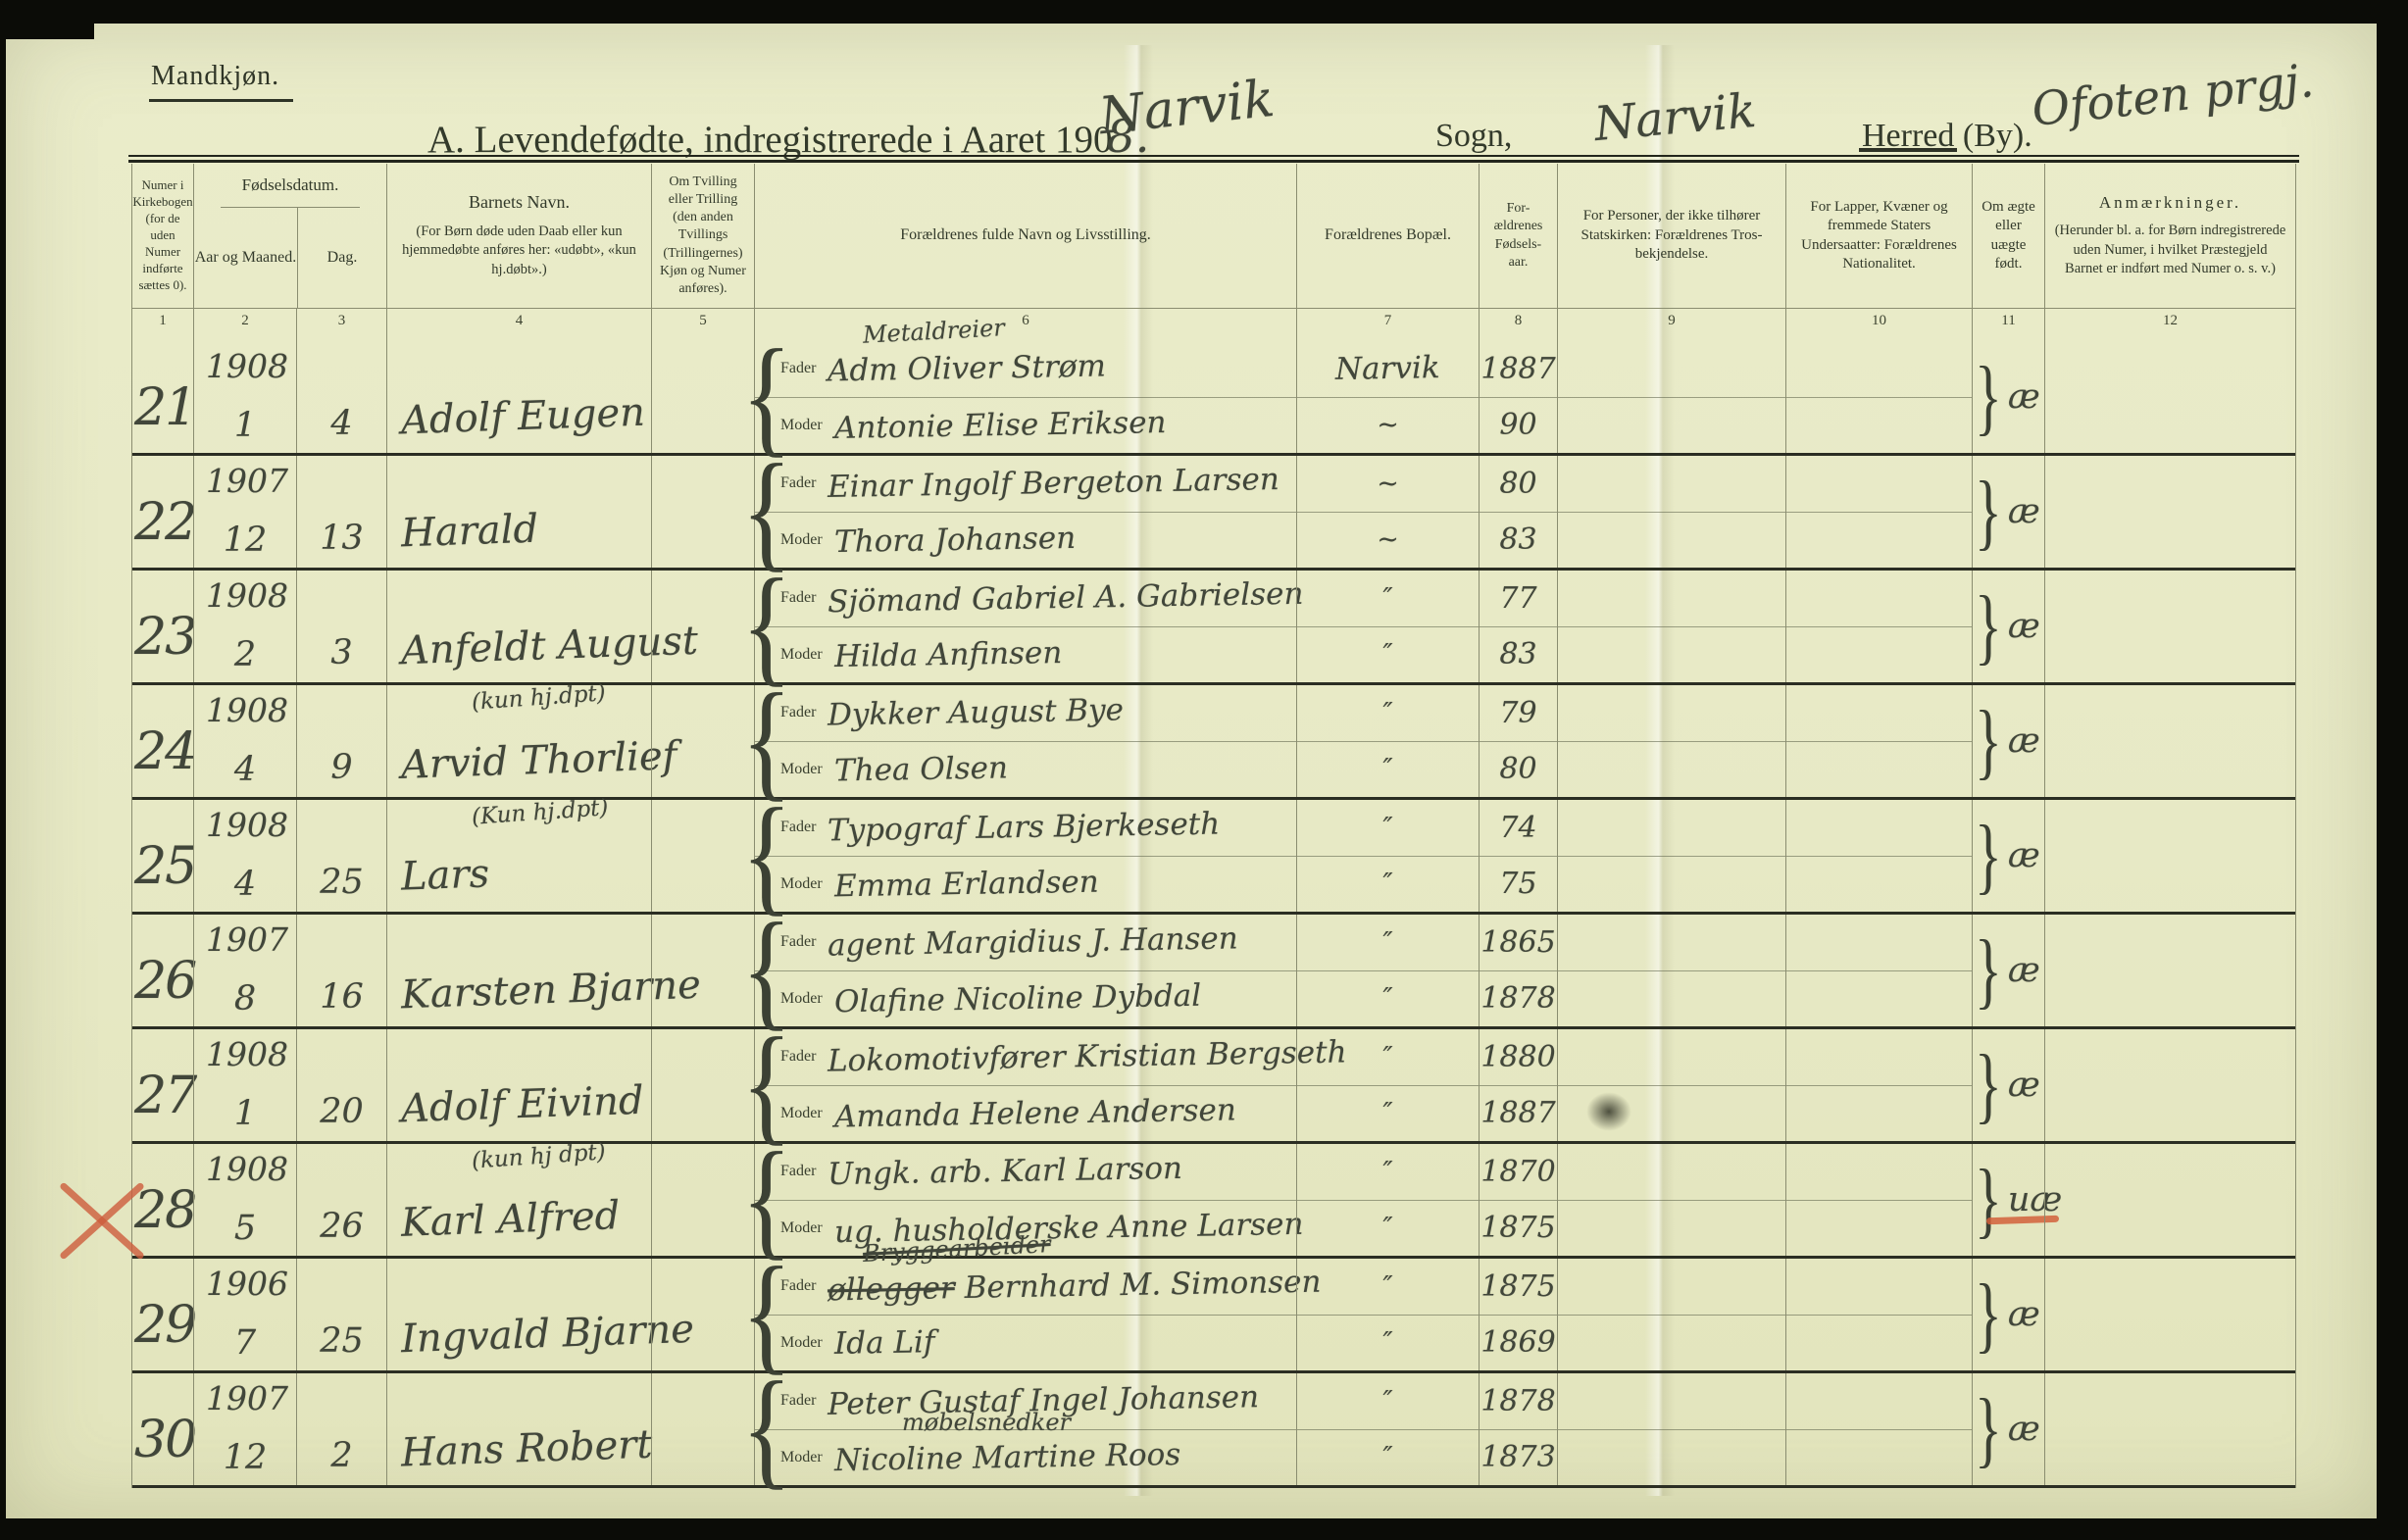  Describe the element at coordinates (1024, 828) in the screenshot. I see `father-name: Typograf Lars Bjerkeseth` at that location.